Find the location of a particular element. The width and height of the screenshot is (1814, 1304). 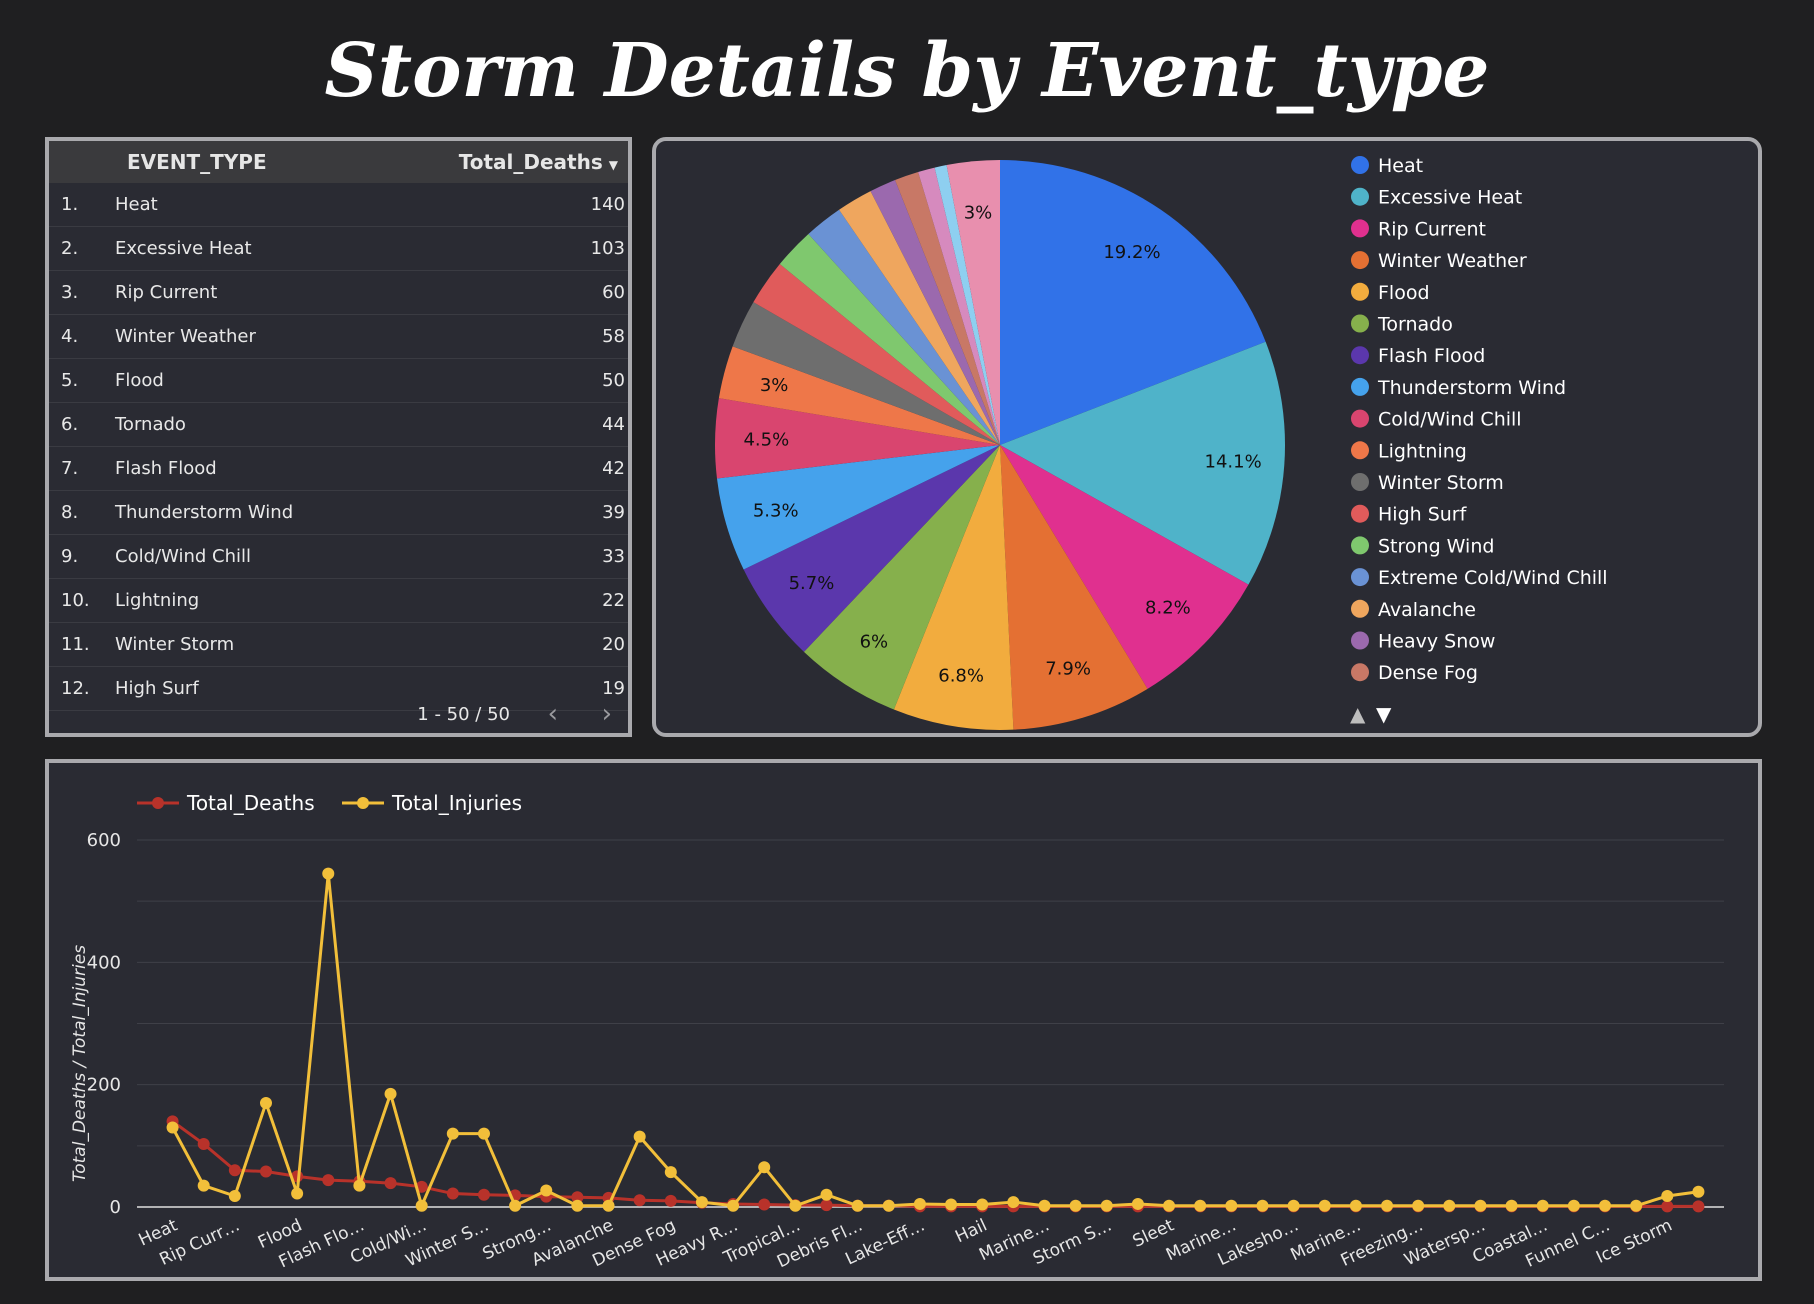

legend-item: Flash Flood is located at coordinates (1418, 356).